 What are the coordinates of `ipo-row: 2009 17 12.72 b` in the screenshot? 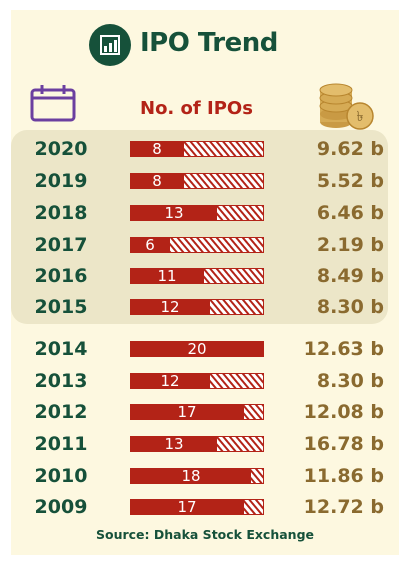 It's located at (199, 507).